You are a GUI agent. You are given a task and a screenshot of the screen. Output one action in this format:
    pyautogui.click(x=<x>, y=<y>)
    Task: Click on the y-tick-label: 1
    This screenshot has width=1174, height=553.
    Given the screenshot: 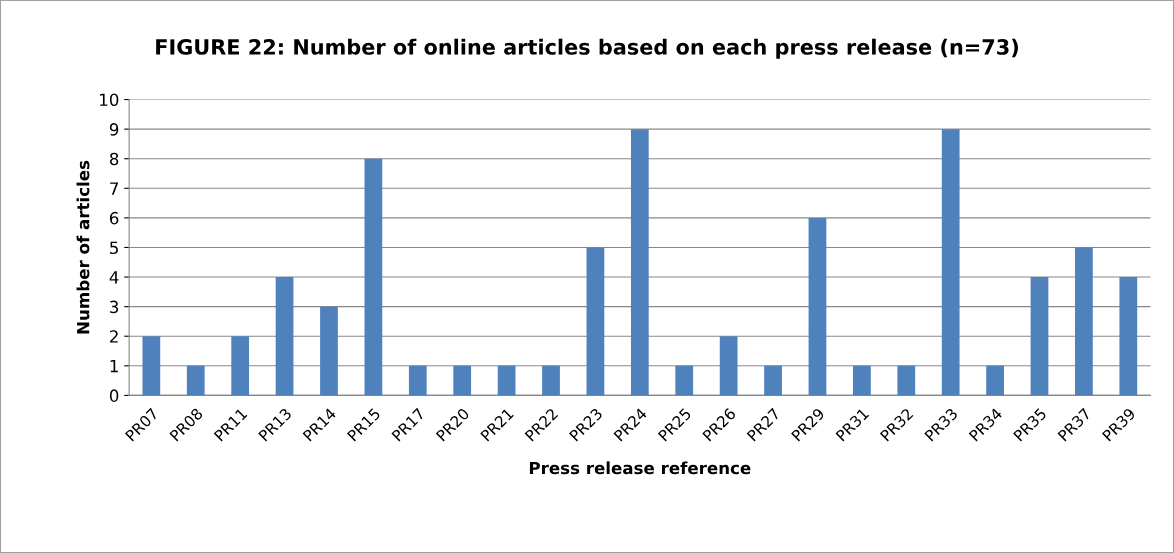 What is the action you would take?
    pyautogui.click(x=114, y=366)
    